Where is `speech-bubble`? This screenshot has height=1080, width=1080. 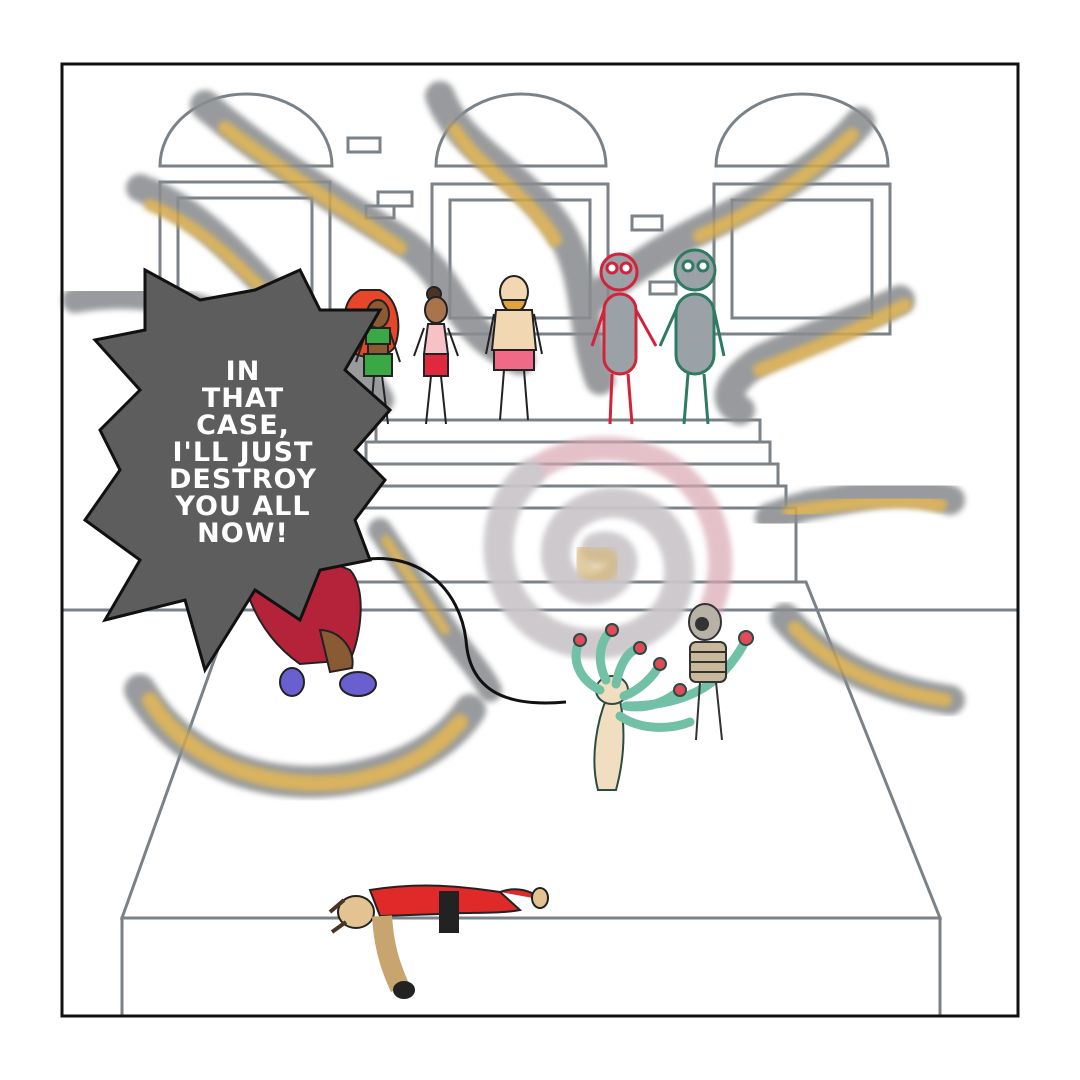
speech-bubble is located at coordinates (237, 470).